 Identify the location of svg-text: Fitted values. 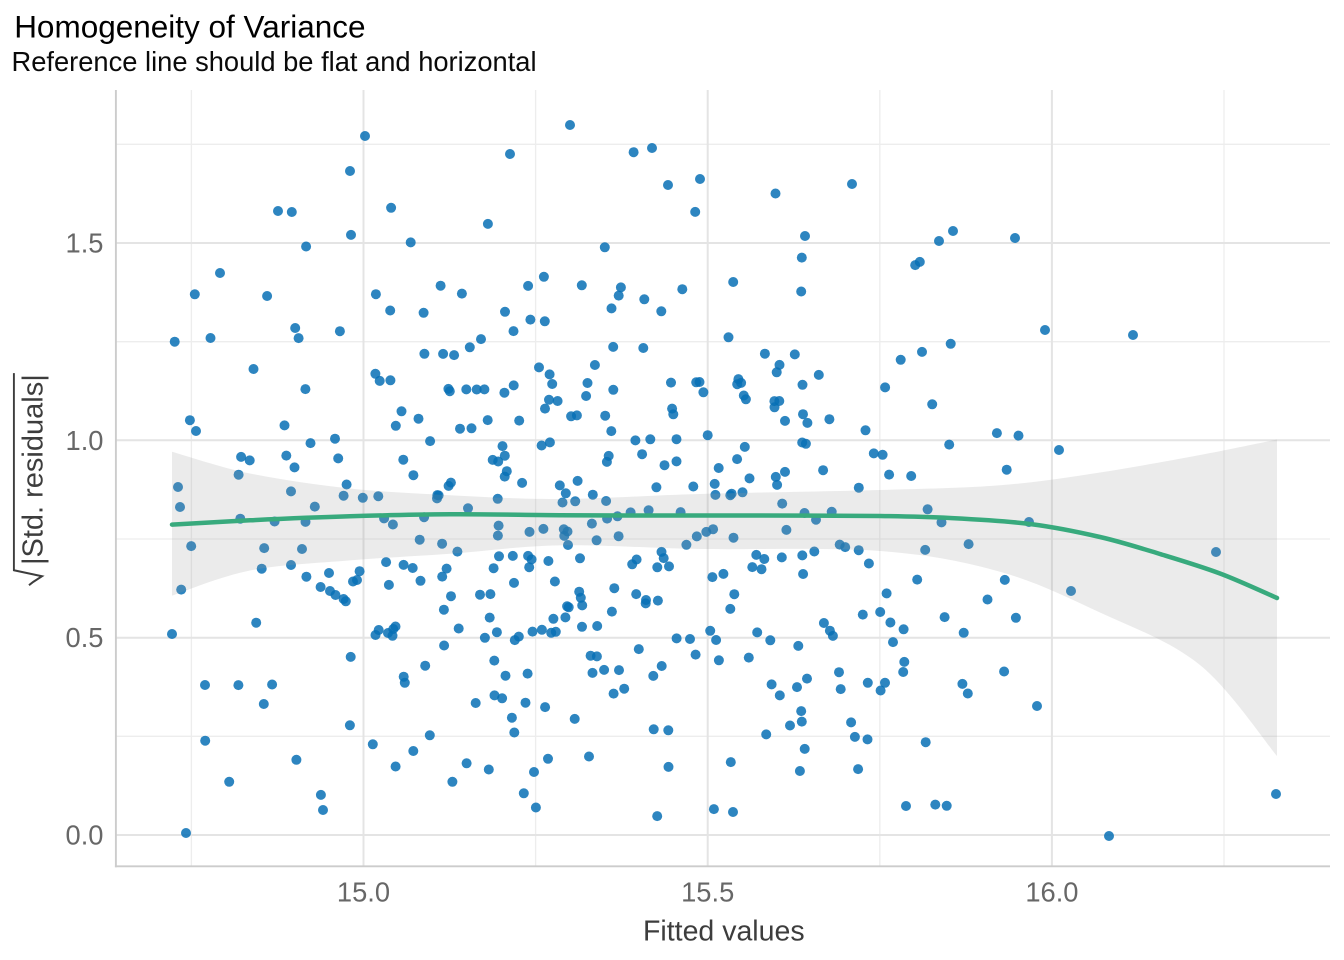
(724, 931).